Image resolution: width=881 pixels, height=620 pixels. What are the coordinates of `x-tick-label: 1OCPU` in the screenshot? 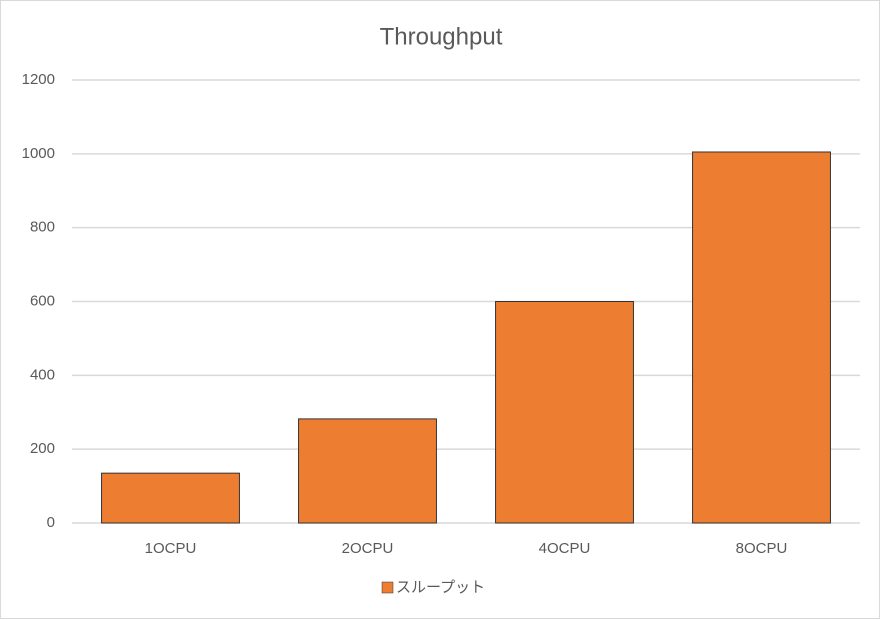 It's located at (171, 548).